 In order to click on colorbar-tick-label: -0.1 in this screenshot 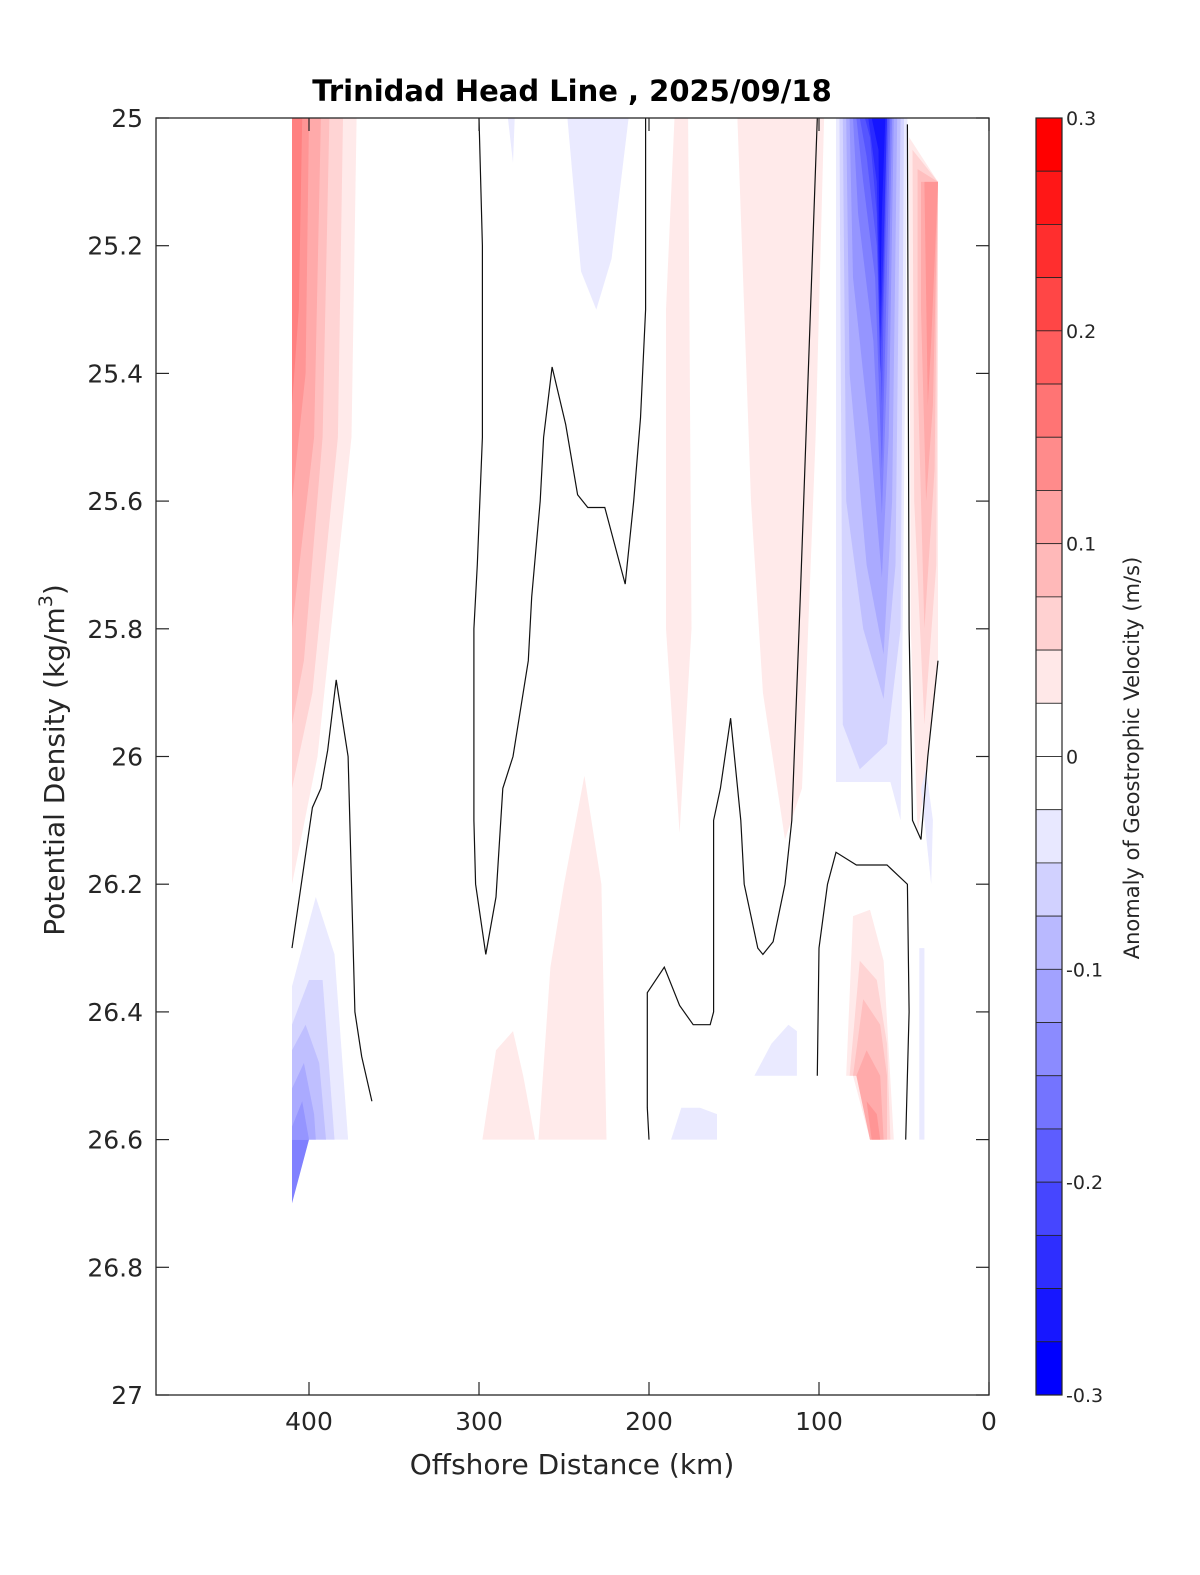, I will do `click(1084, 970)`.